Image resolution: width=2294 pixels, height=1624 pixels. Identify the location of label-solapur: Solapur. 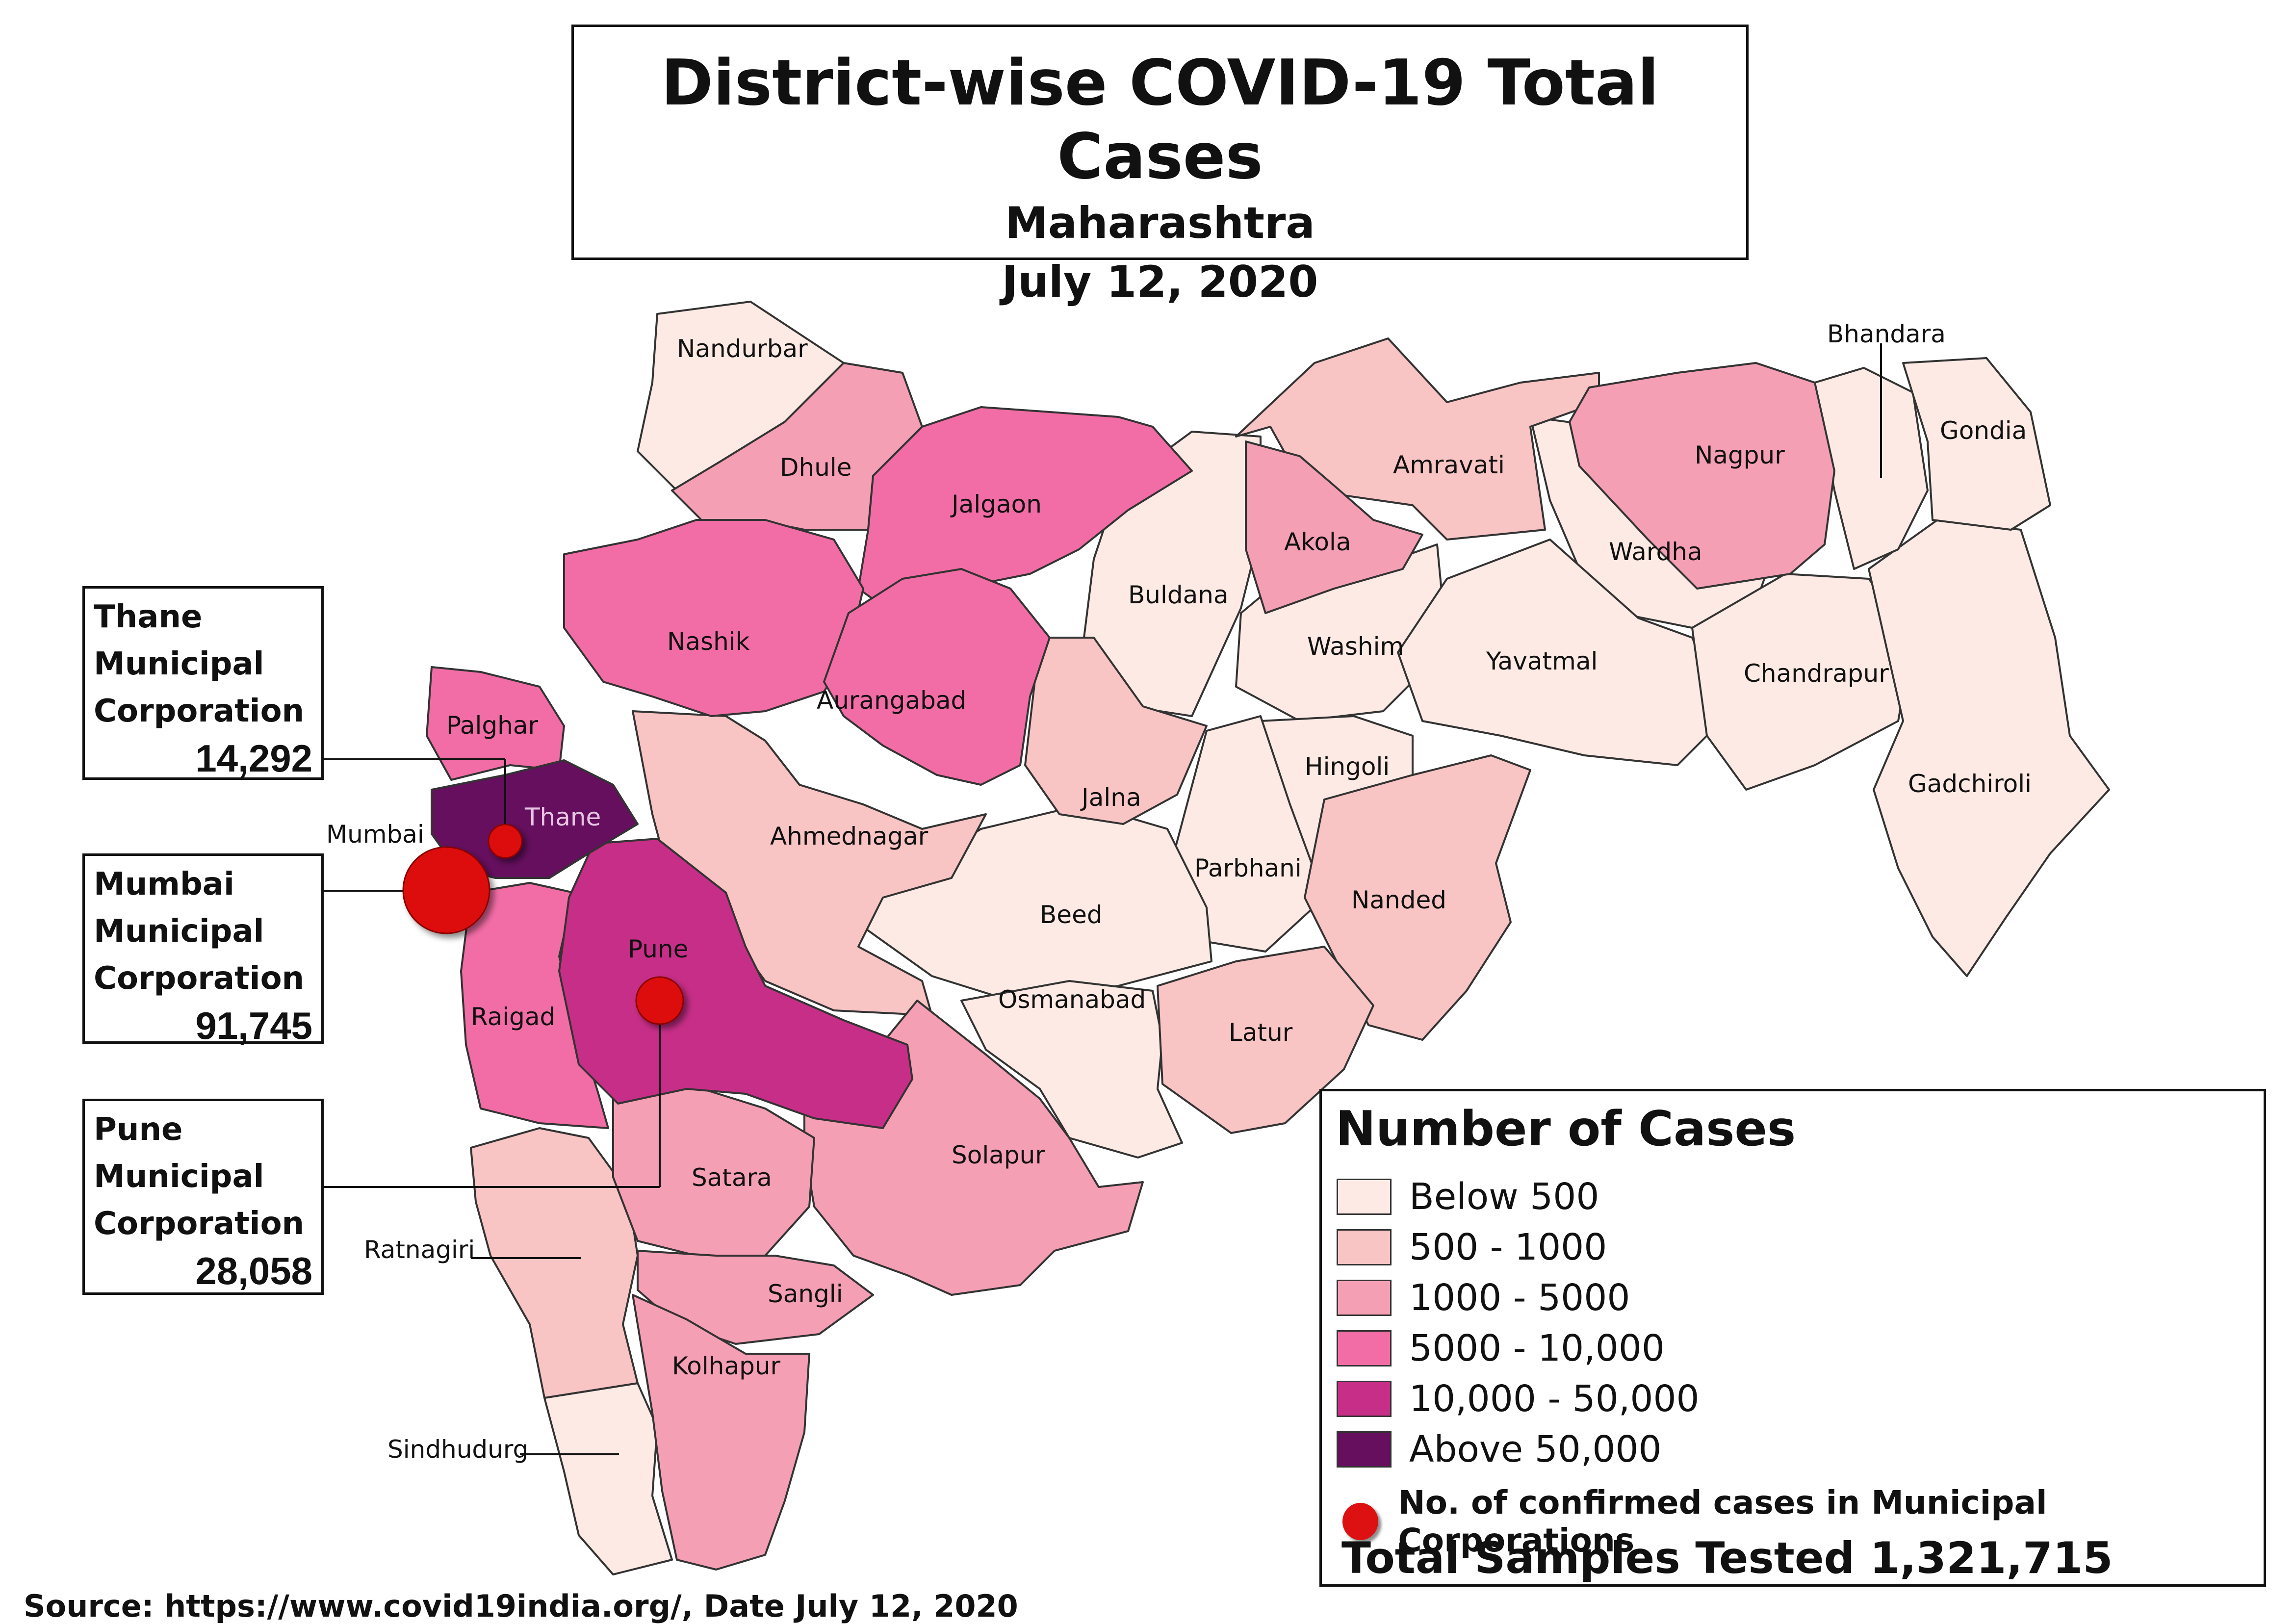
(999, 1155).